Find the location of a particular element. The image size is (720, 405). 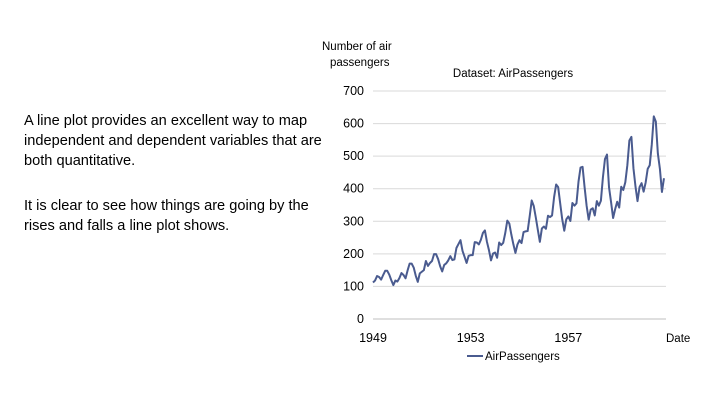

x-tick-label: 1949 is located at coordinates (373, 338).